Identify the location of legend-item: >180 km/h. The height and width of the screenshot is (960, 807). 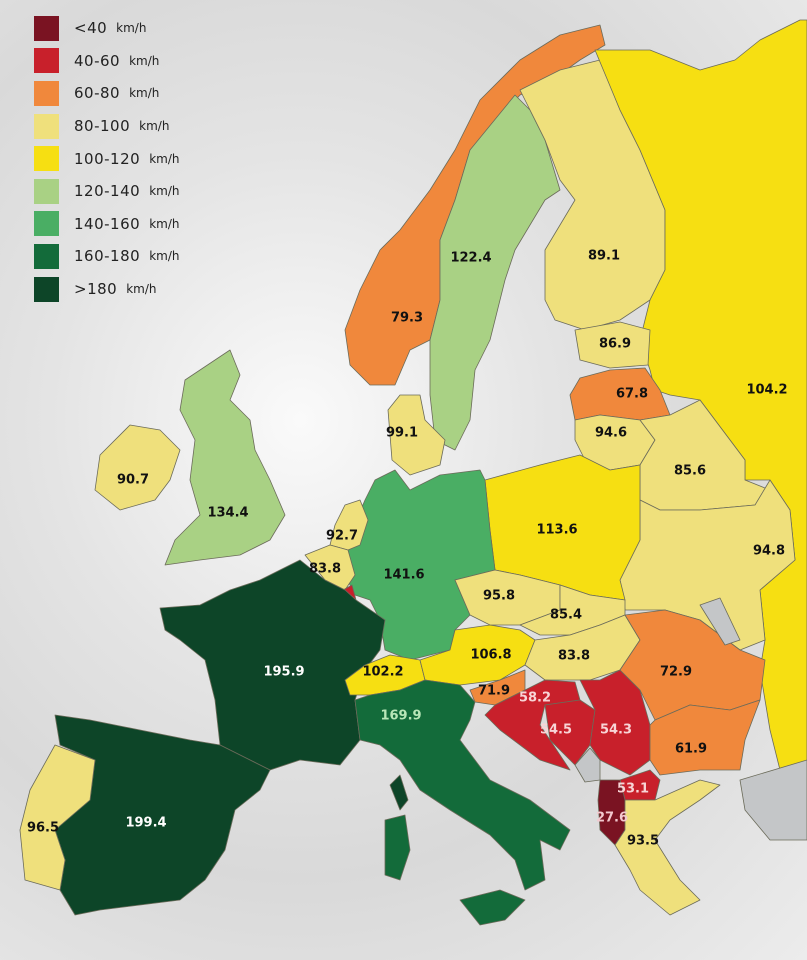
(106, 289).